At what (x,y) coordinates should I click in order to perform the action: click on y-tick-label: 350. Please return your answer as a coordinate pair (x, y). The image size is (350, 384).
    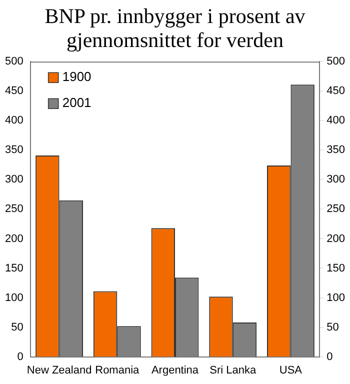
    Looking at the image, I should click on (14, 150).